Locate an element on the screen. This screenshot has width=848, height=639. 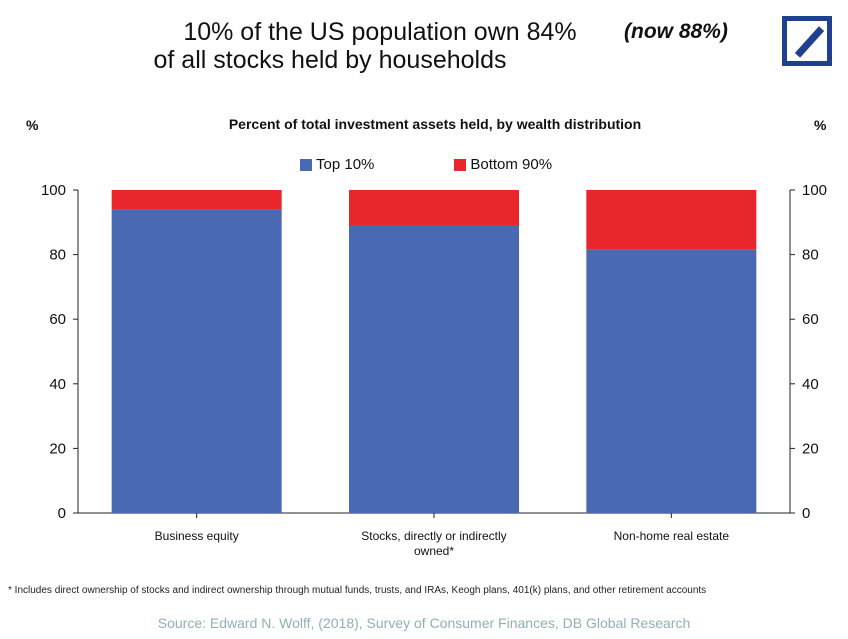
headline-note: (now 88%) is located at coordinates (676, 31).